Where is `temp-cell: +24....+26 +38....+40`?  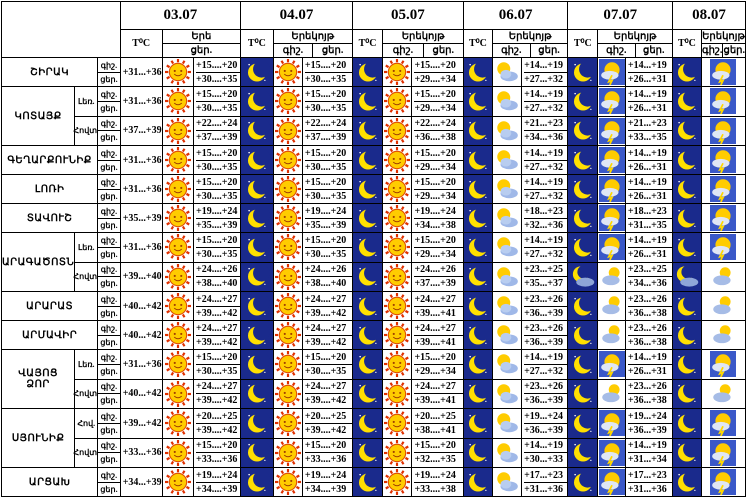 temp-cell: +24....+26 +38....+40 is located at coordinates (217, 276).